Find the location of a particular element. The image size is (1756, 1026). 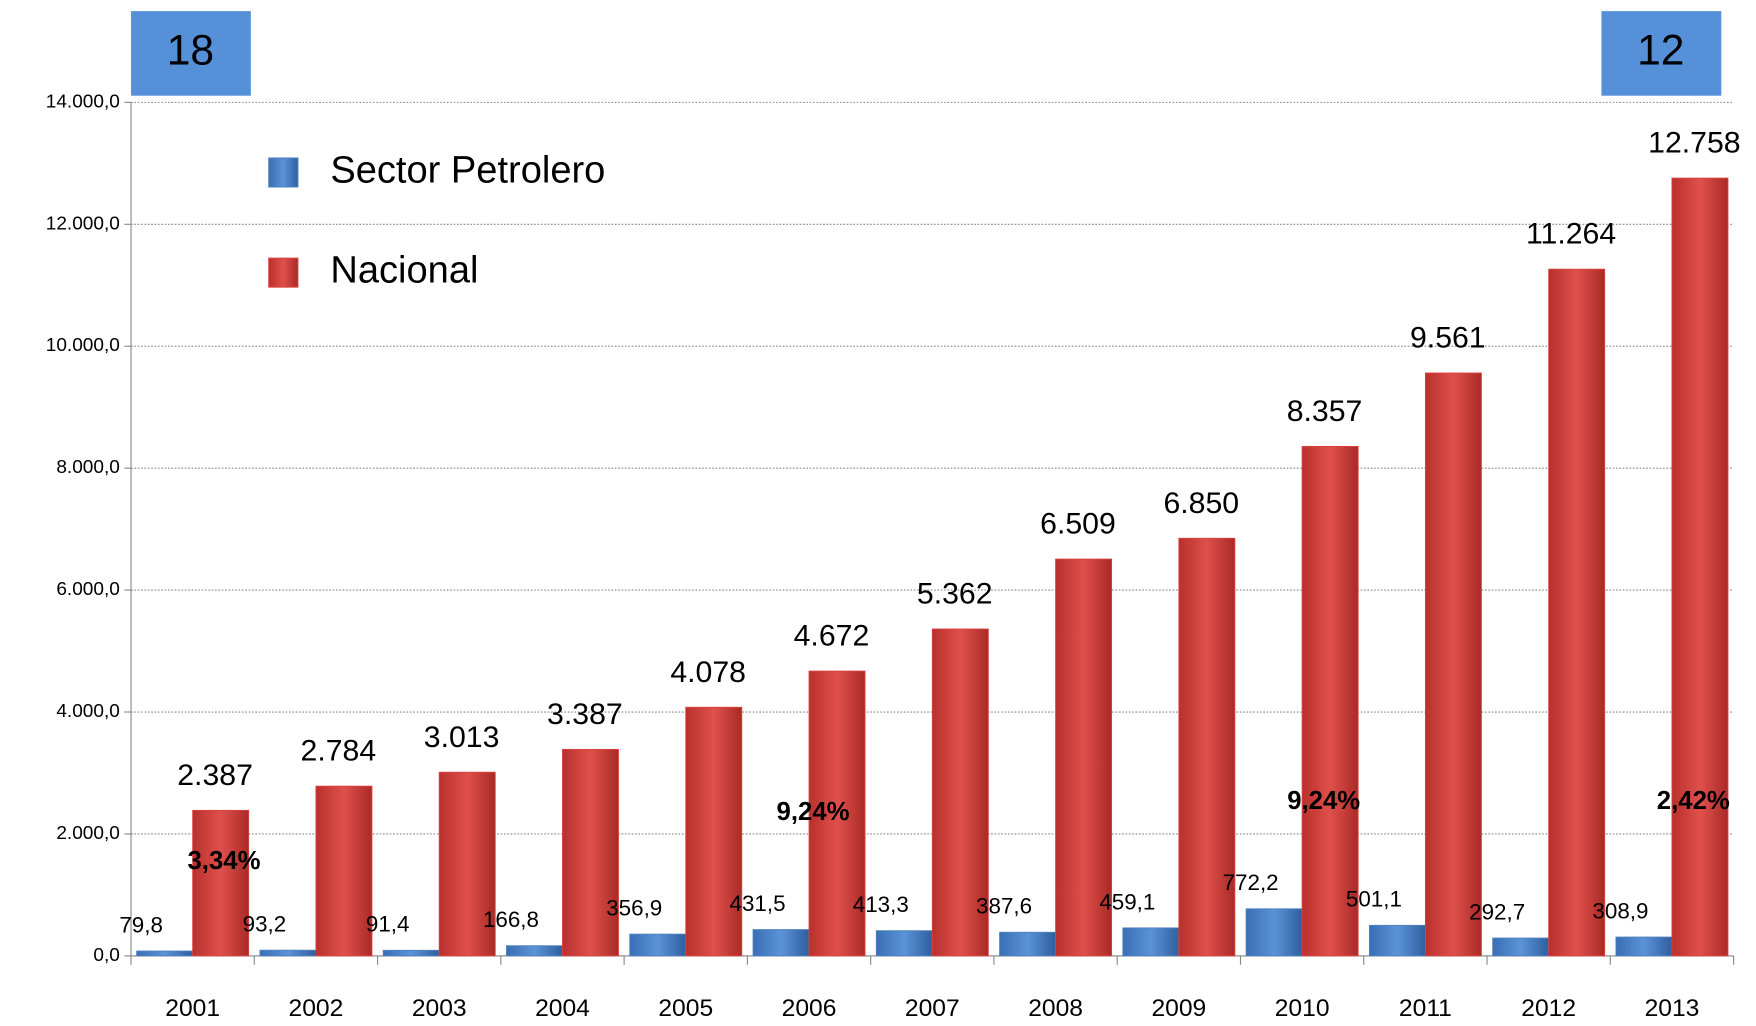

value-label: 6.850 is located at coordinates (1201, 503).